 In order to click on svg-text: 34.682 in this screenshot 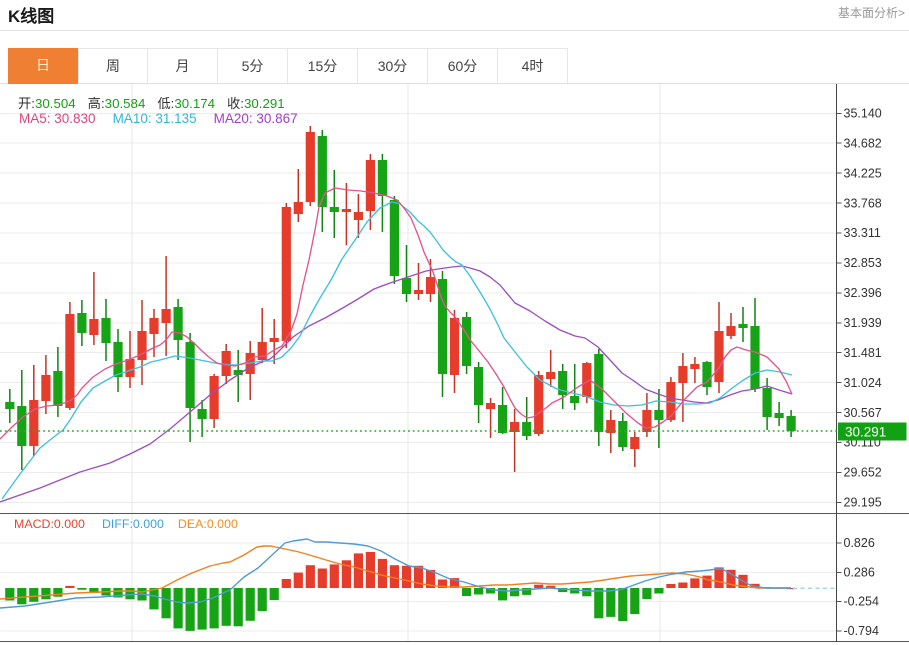, I will do `click(863, 143)`.